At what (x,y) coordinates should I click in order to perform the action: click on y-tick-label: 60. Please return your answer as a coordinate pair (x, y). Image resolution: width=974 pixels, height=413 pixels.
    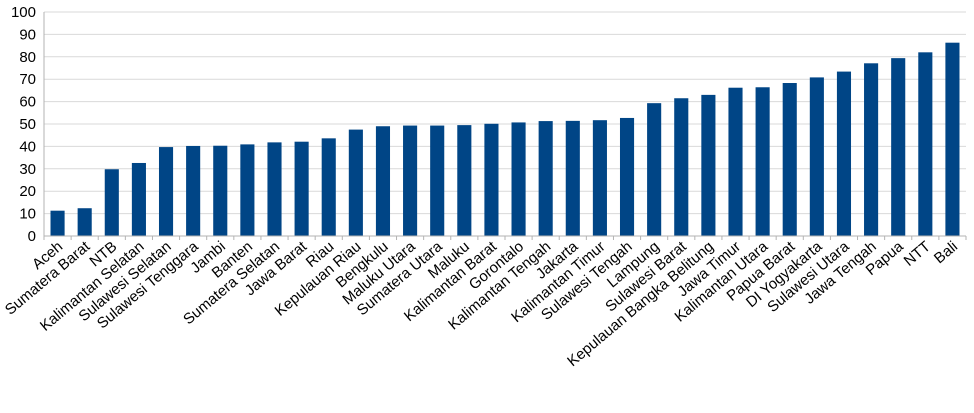
    Looking at the image, I should click on (27, 102).